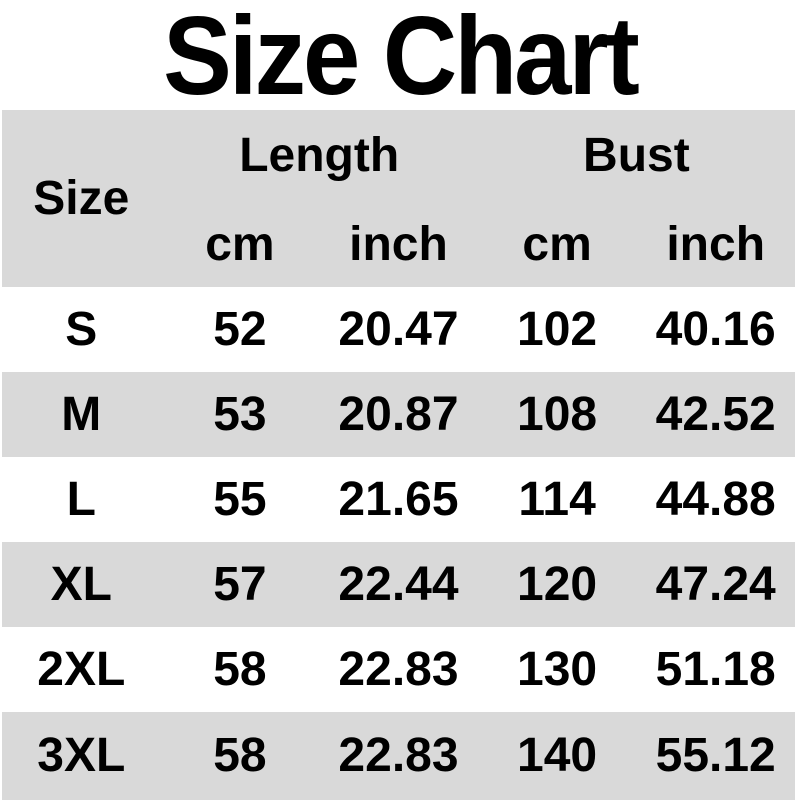 This screenshot has width=800, height=800. I want to click on cell-size: 3XL, so click(81, 755).